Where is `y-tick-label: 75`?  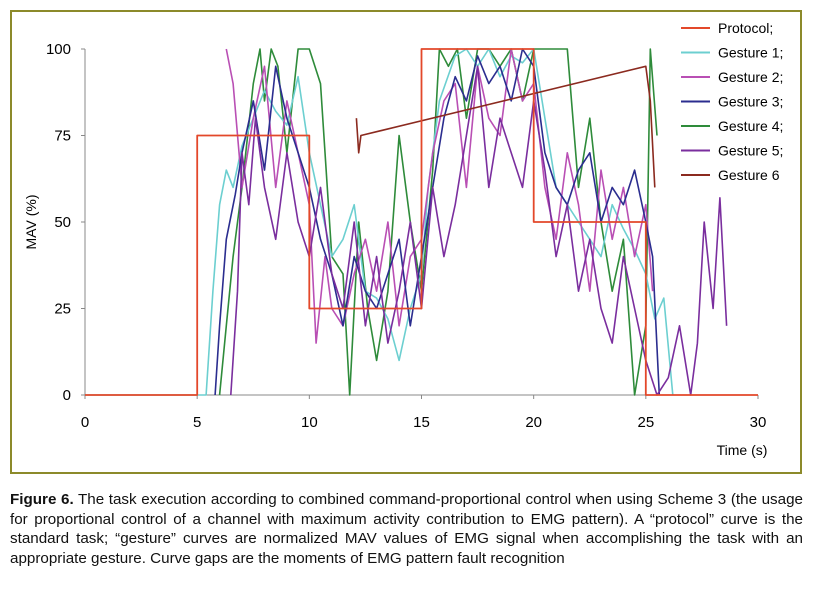 y-tick-label: 75 is located at coordinates (62, 136).